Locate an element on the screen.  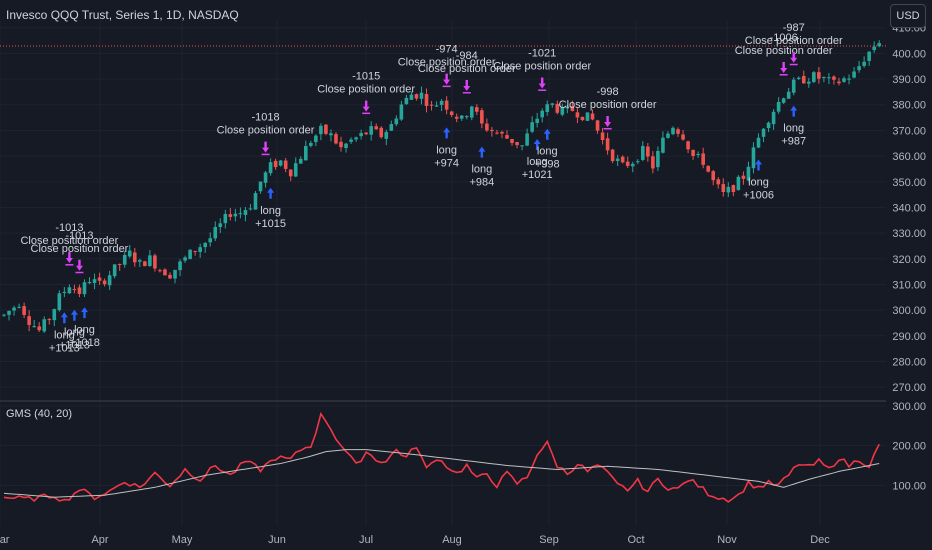
time-tick-label: Apr is located at coordinates (99, 540).